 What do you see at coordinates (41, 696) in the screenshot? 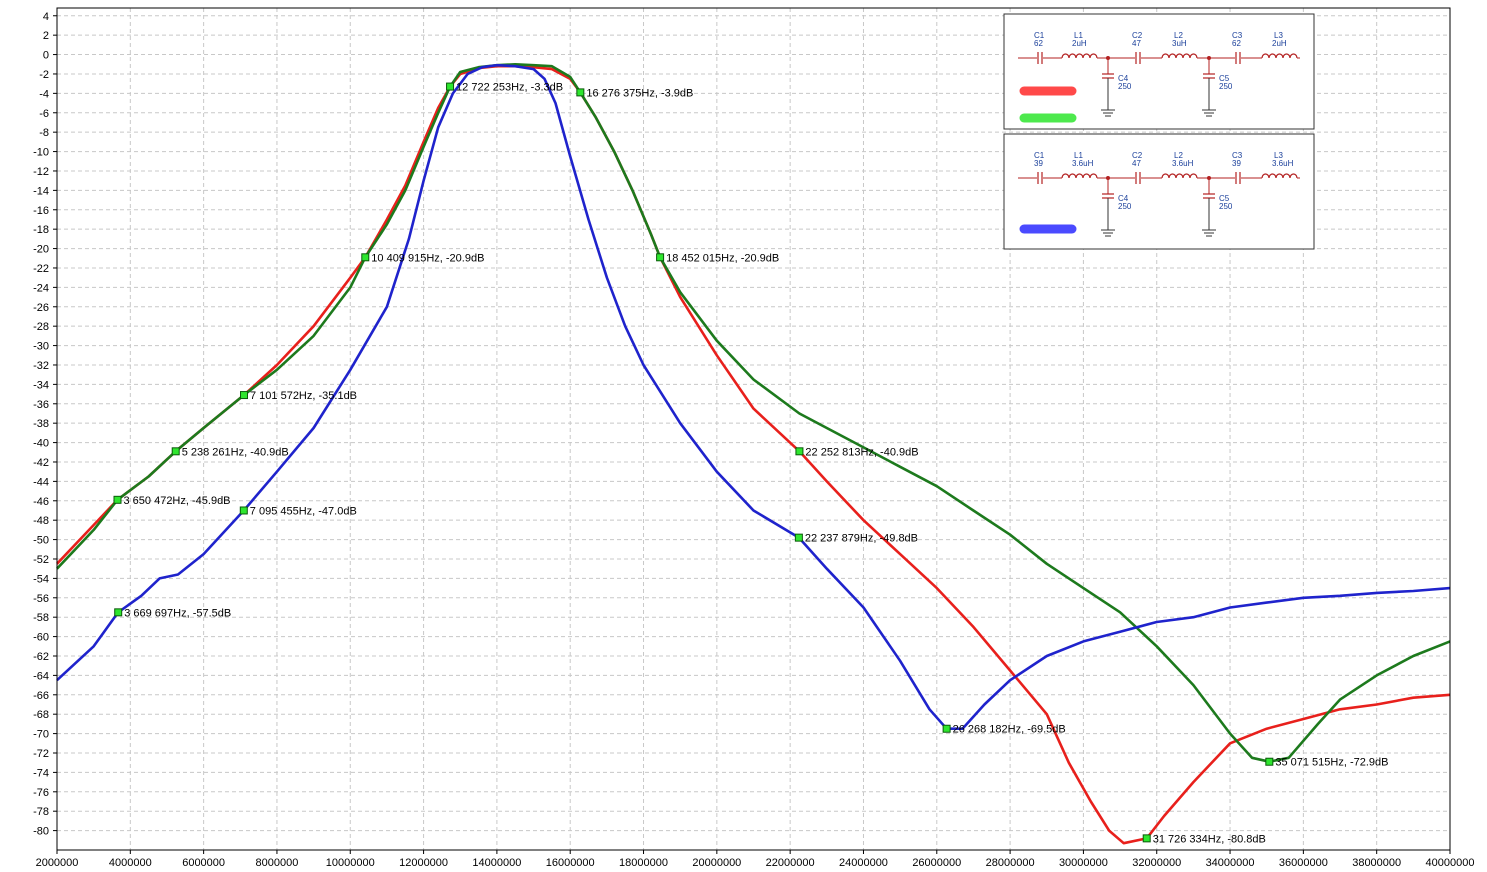
I see `y-tick-label: -66` at bounding box center [41, 696].